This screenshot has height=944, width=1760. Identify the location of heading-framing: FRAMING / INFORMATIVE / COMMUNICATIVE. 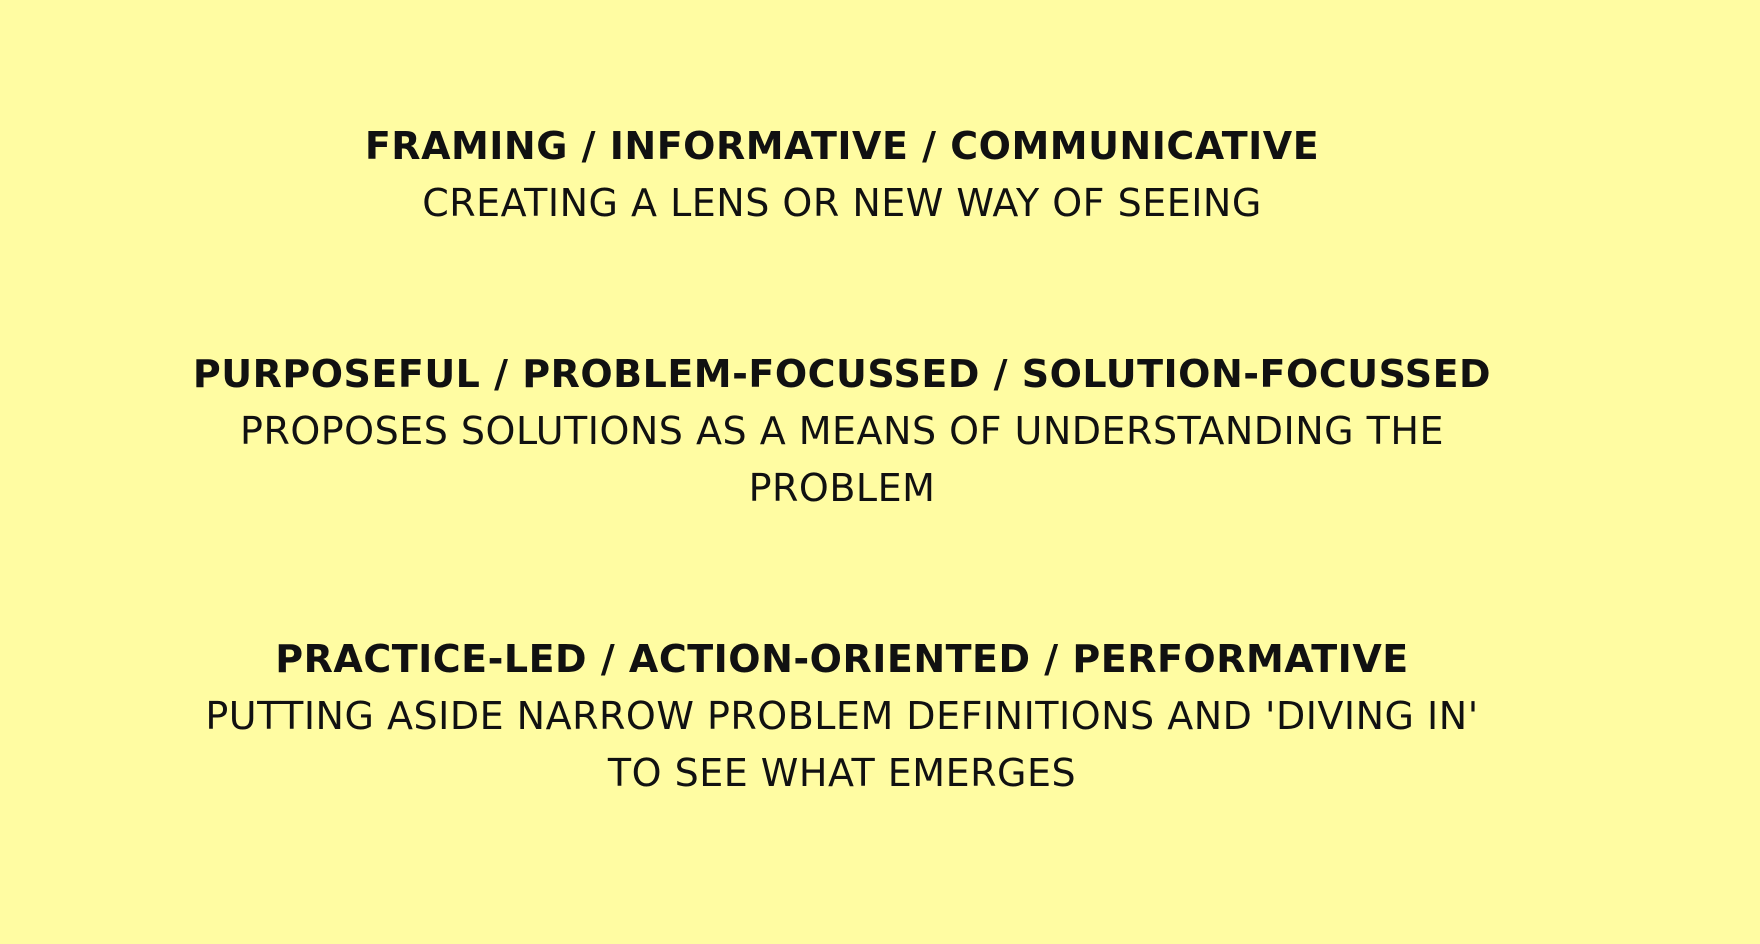
(842, 146).